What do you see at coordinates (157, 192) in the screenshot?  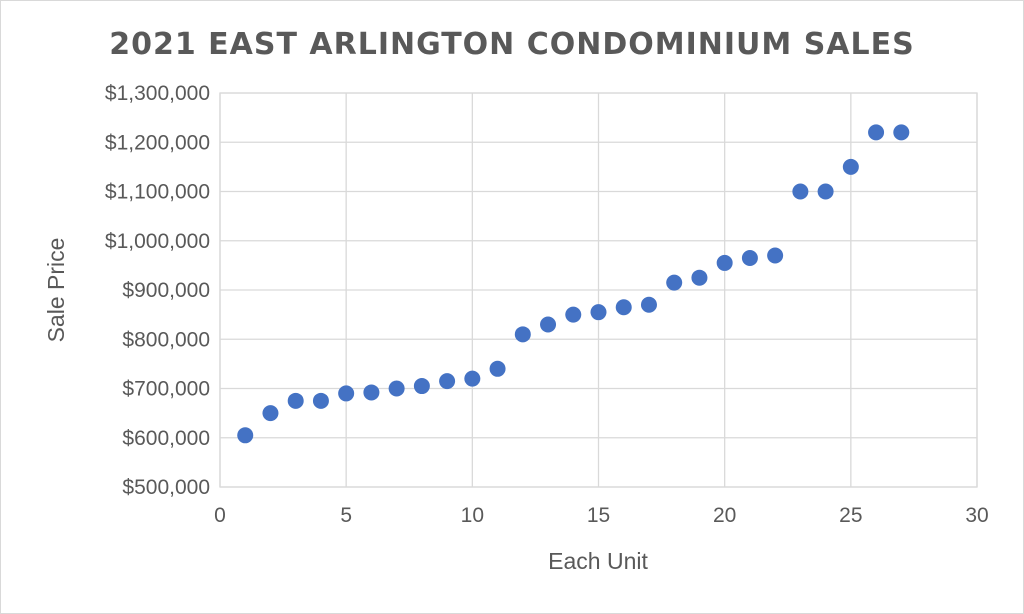 I see `y-tick-label: $1,100,000` at bounding box center [157, 192].